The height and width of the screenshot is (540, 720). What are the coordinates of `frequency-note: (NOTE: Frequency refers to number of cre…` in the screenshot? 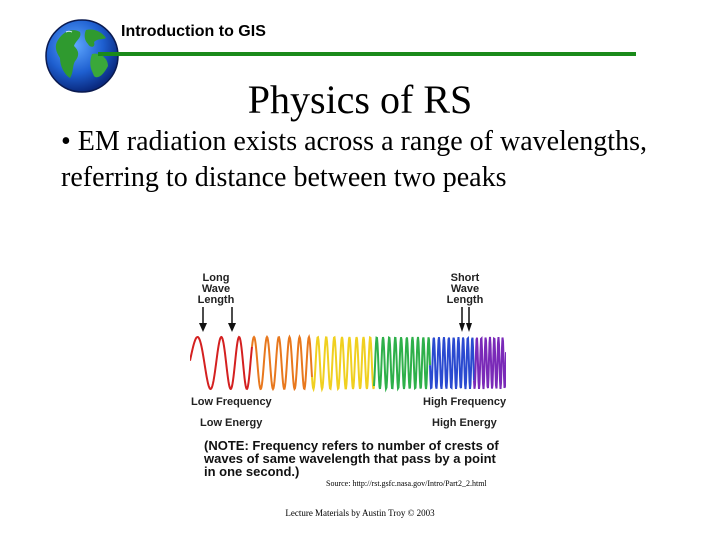 It's located at (351, 458).